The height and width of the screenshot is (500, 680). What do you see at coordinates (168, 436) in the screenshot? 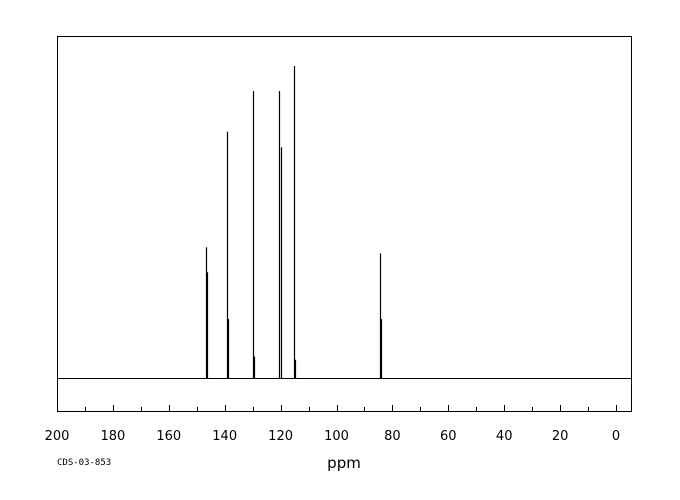
I see `x-tick-label-160: 160` at bounding box center [168, 436].